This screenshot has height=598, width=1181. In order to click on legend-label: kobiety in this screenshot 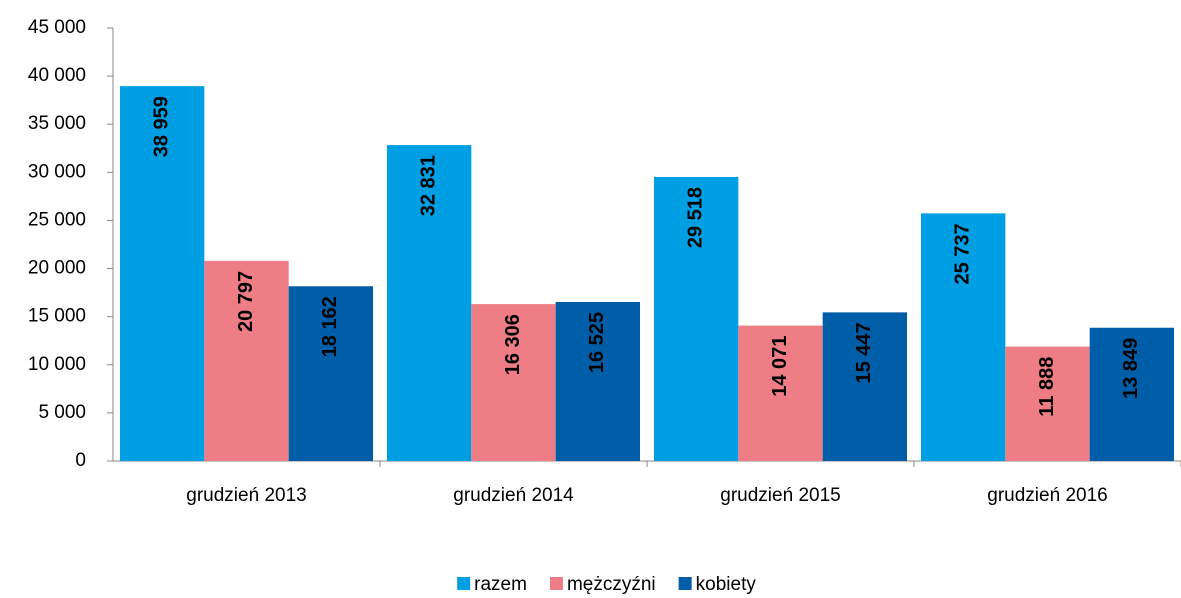, I will do `click(726, 584)`.